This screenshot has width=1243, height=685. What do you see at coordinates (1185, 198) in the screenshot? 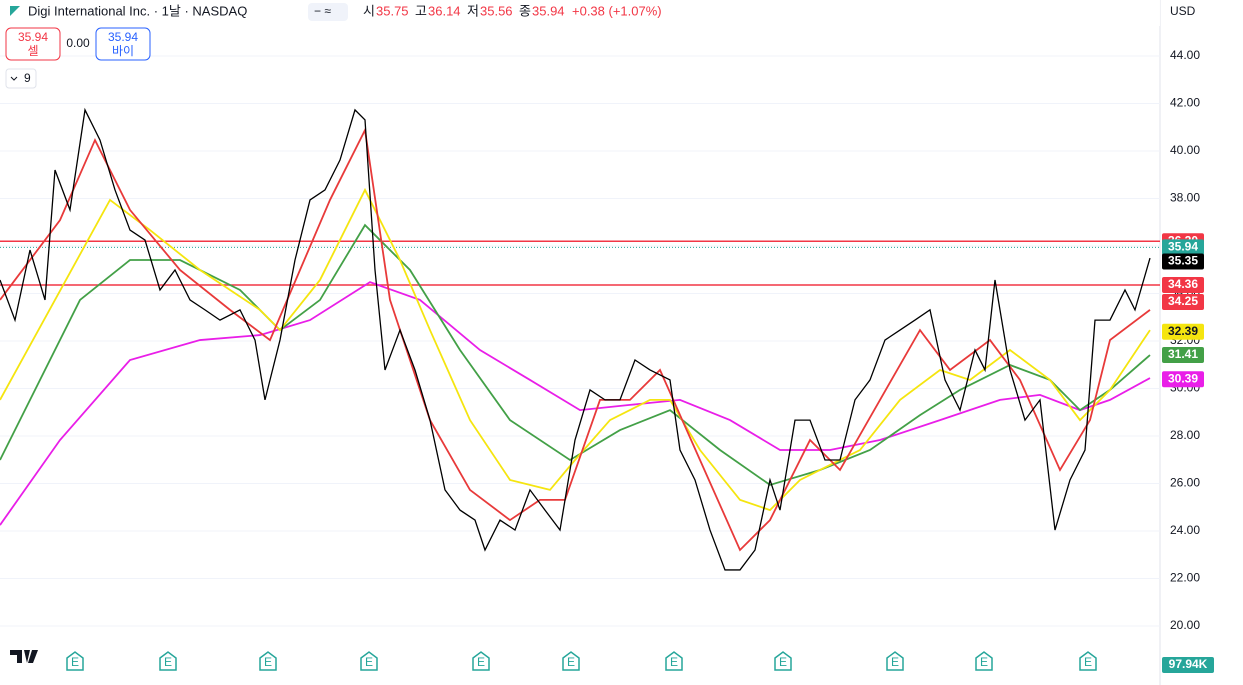
I see `y-tick-label: 38.00` at bounding box center [1185, 198].